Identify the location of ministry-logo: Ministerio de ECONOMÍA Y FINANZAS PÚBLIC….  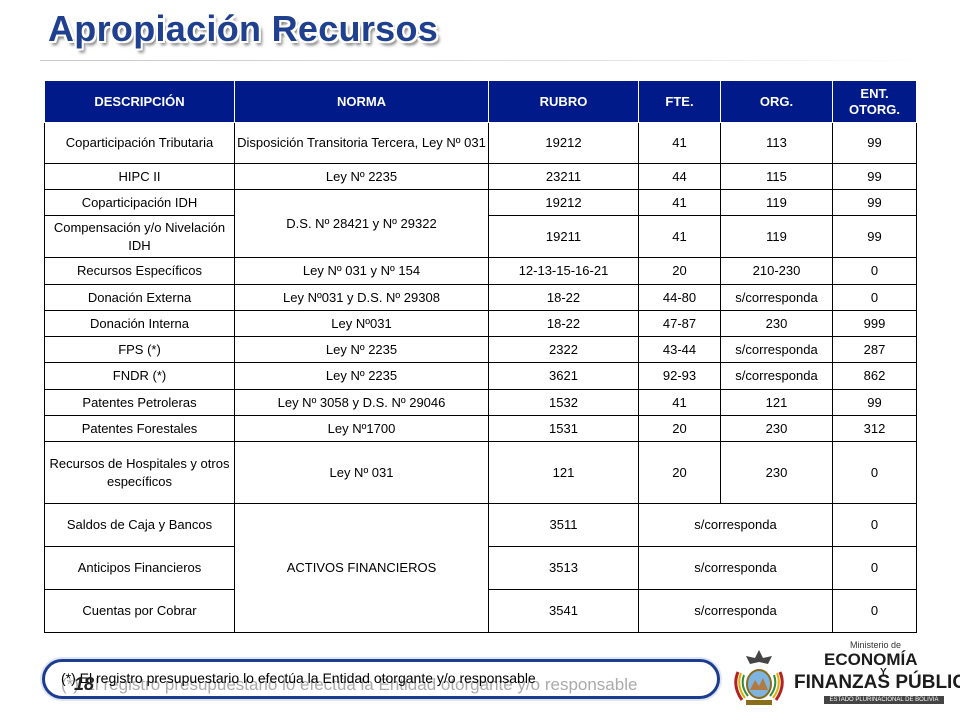
(840, 680).